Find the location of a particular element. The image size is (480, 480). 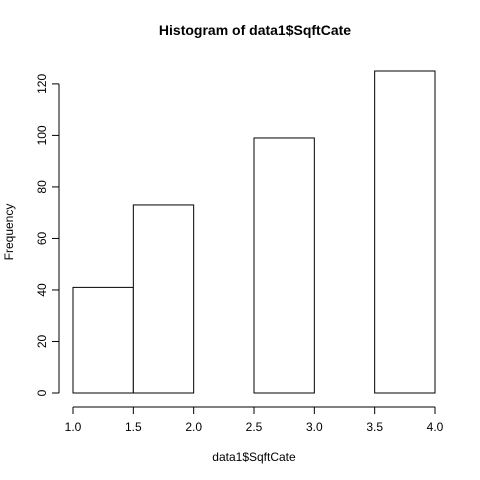

y-axis-label: Frequency is located at coordinates (9, 232).